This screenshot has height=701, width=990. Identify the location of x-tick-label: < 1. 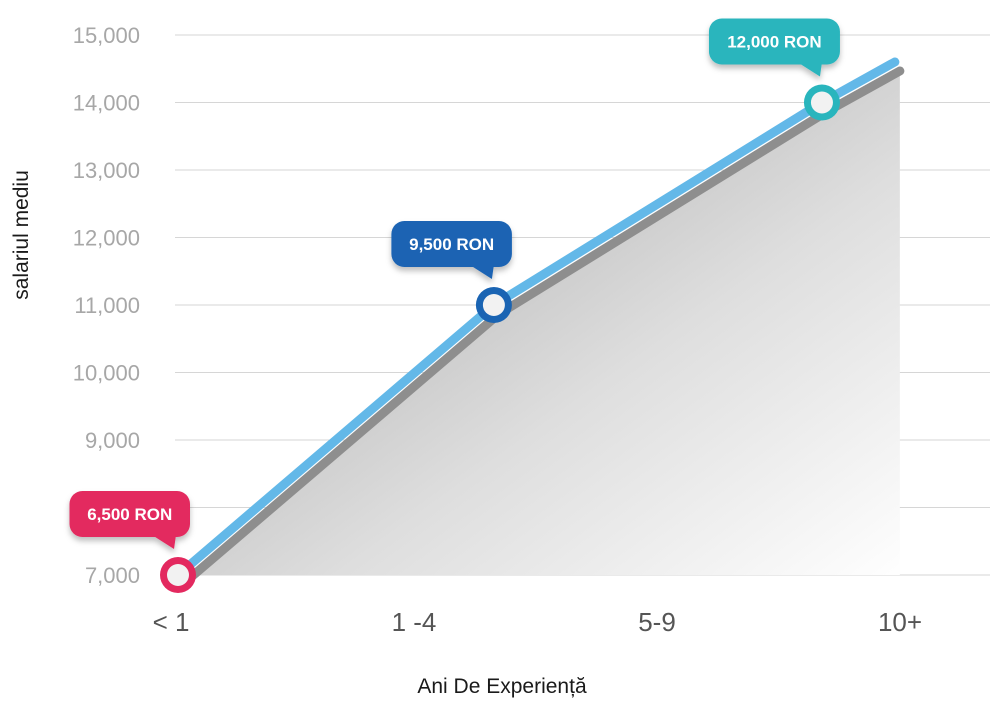
(171, 622).